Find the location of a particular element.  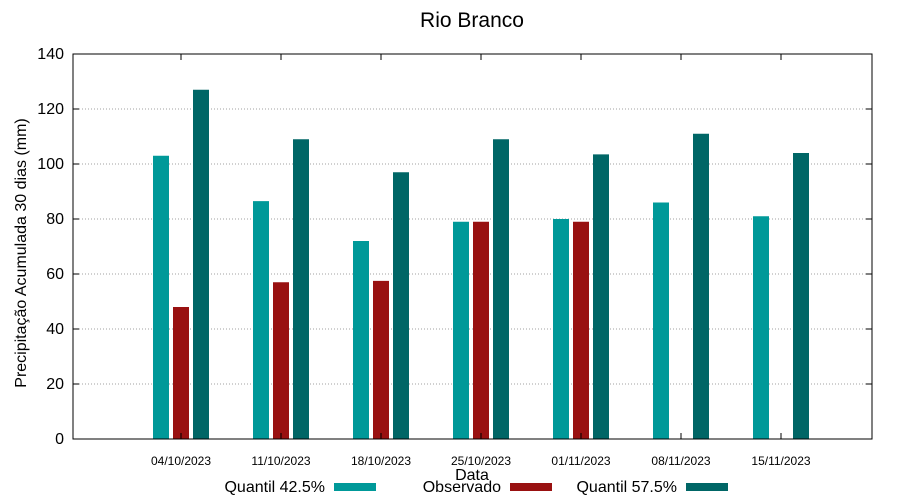

bar-quantil-57-5--5 is located at coordinates (701, 286).